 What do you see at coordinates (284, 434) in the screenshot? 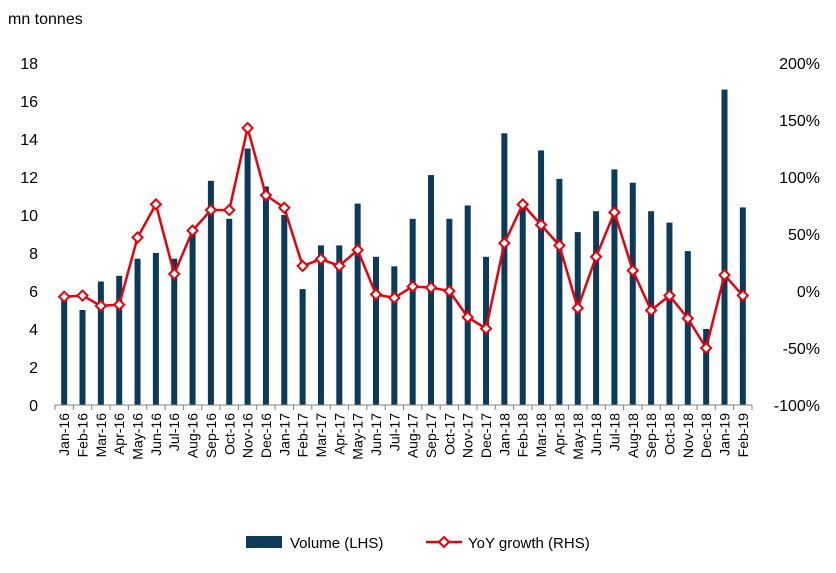
I see `x-tick-label: Jan-17` at bounding box center [284, 434].